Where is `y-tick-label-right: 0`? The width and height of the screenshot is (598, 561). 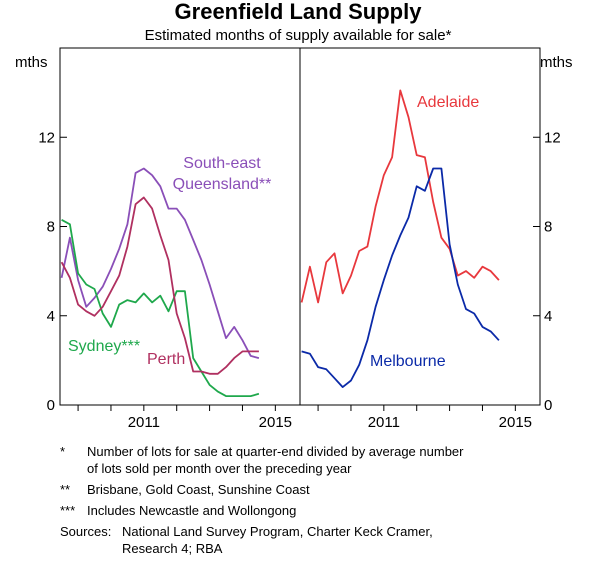 y-tick-label-right: 0 is located at coordinates (548, 405).